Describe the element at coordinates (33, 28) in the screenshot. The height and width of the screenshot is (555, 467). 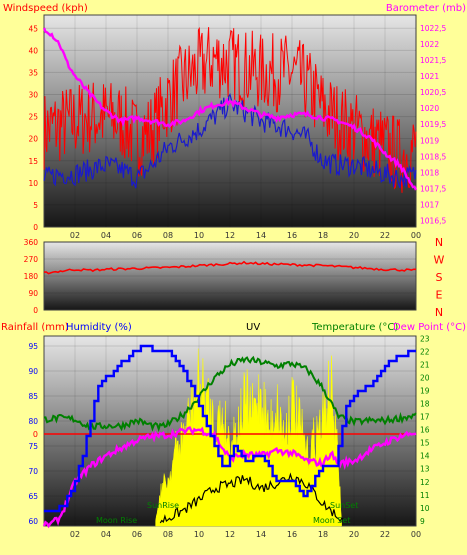
I see `windspeed-tick-label: 45` at that location.